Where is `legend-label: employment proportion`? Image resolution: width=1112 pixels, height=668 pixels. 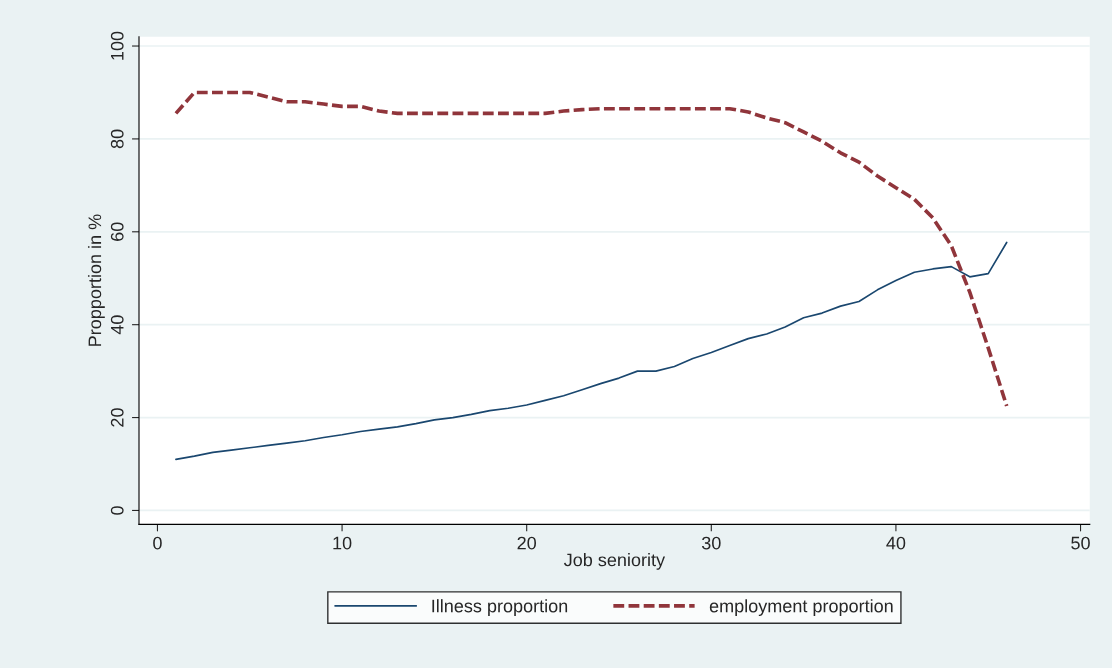
legend-label: employment proportion is located at coordinates (801, 607).